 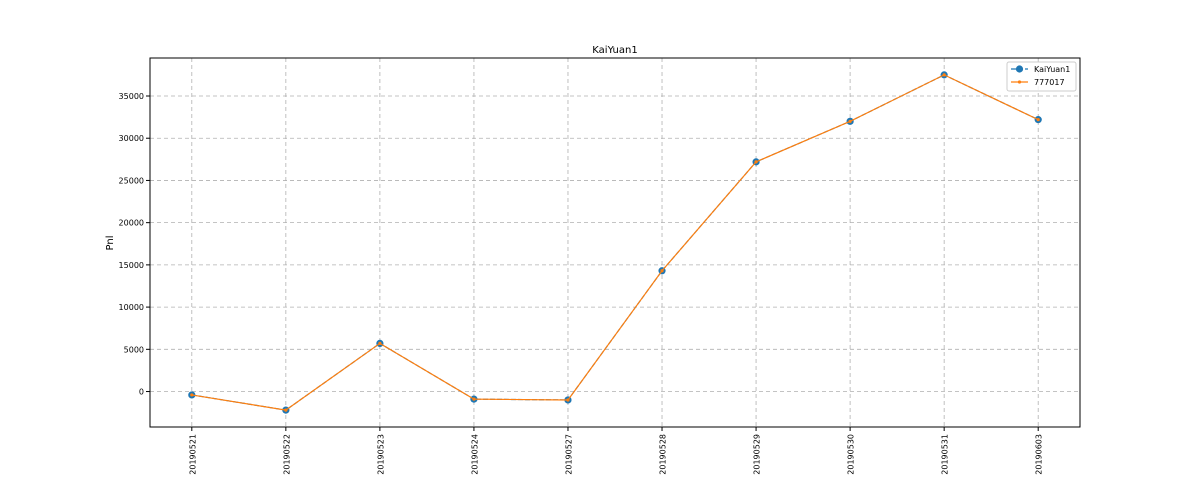 What do you see at coordinates (663, 454) in the screenshot?
I see `x-tick-label: 20190528` at bounding box center [663, 454].